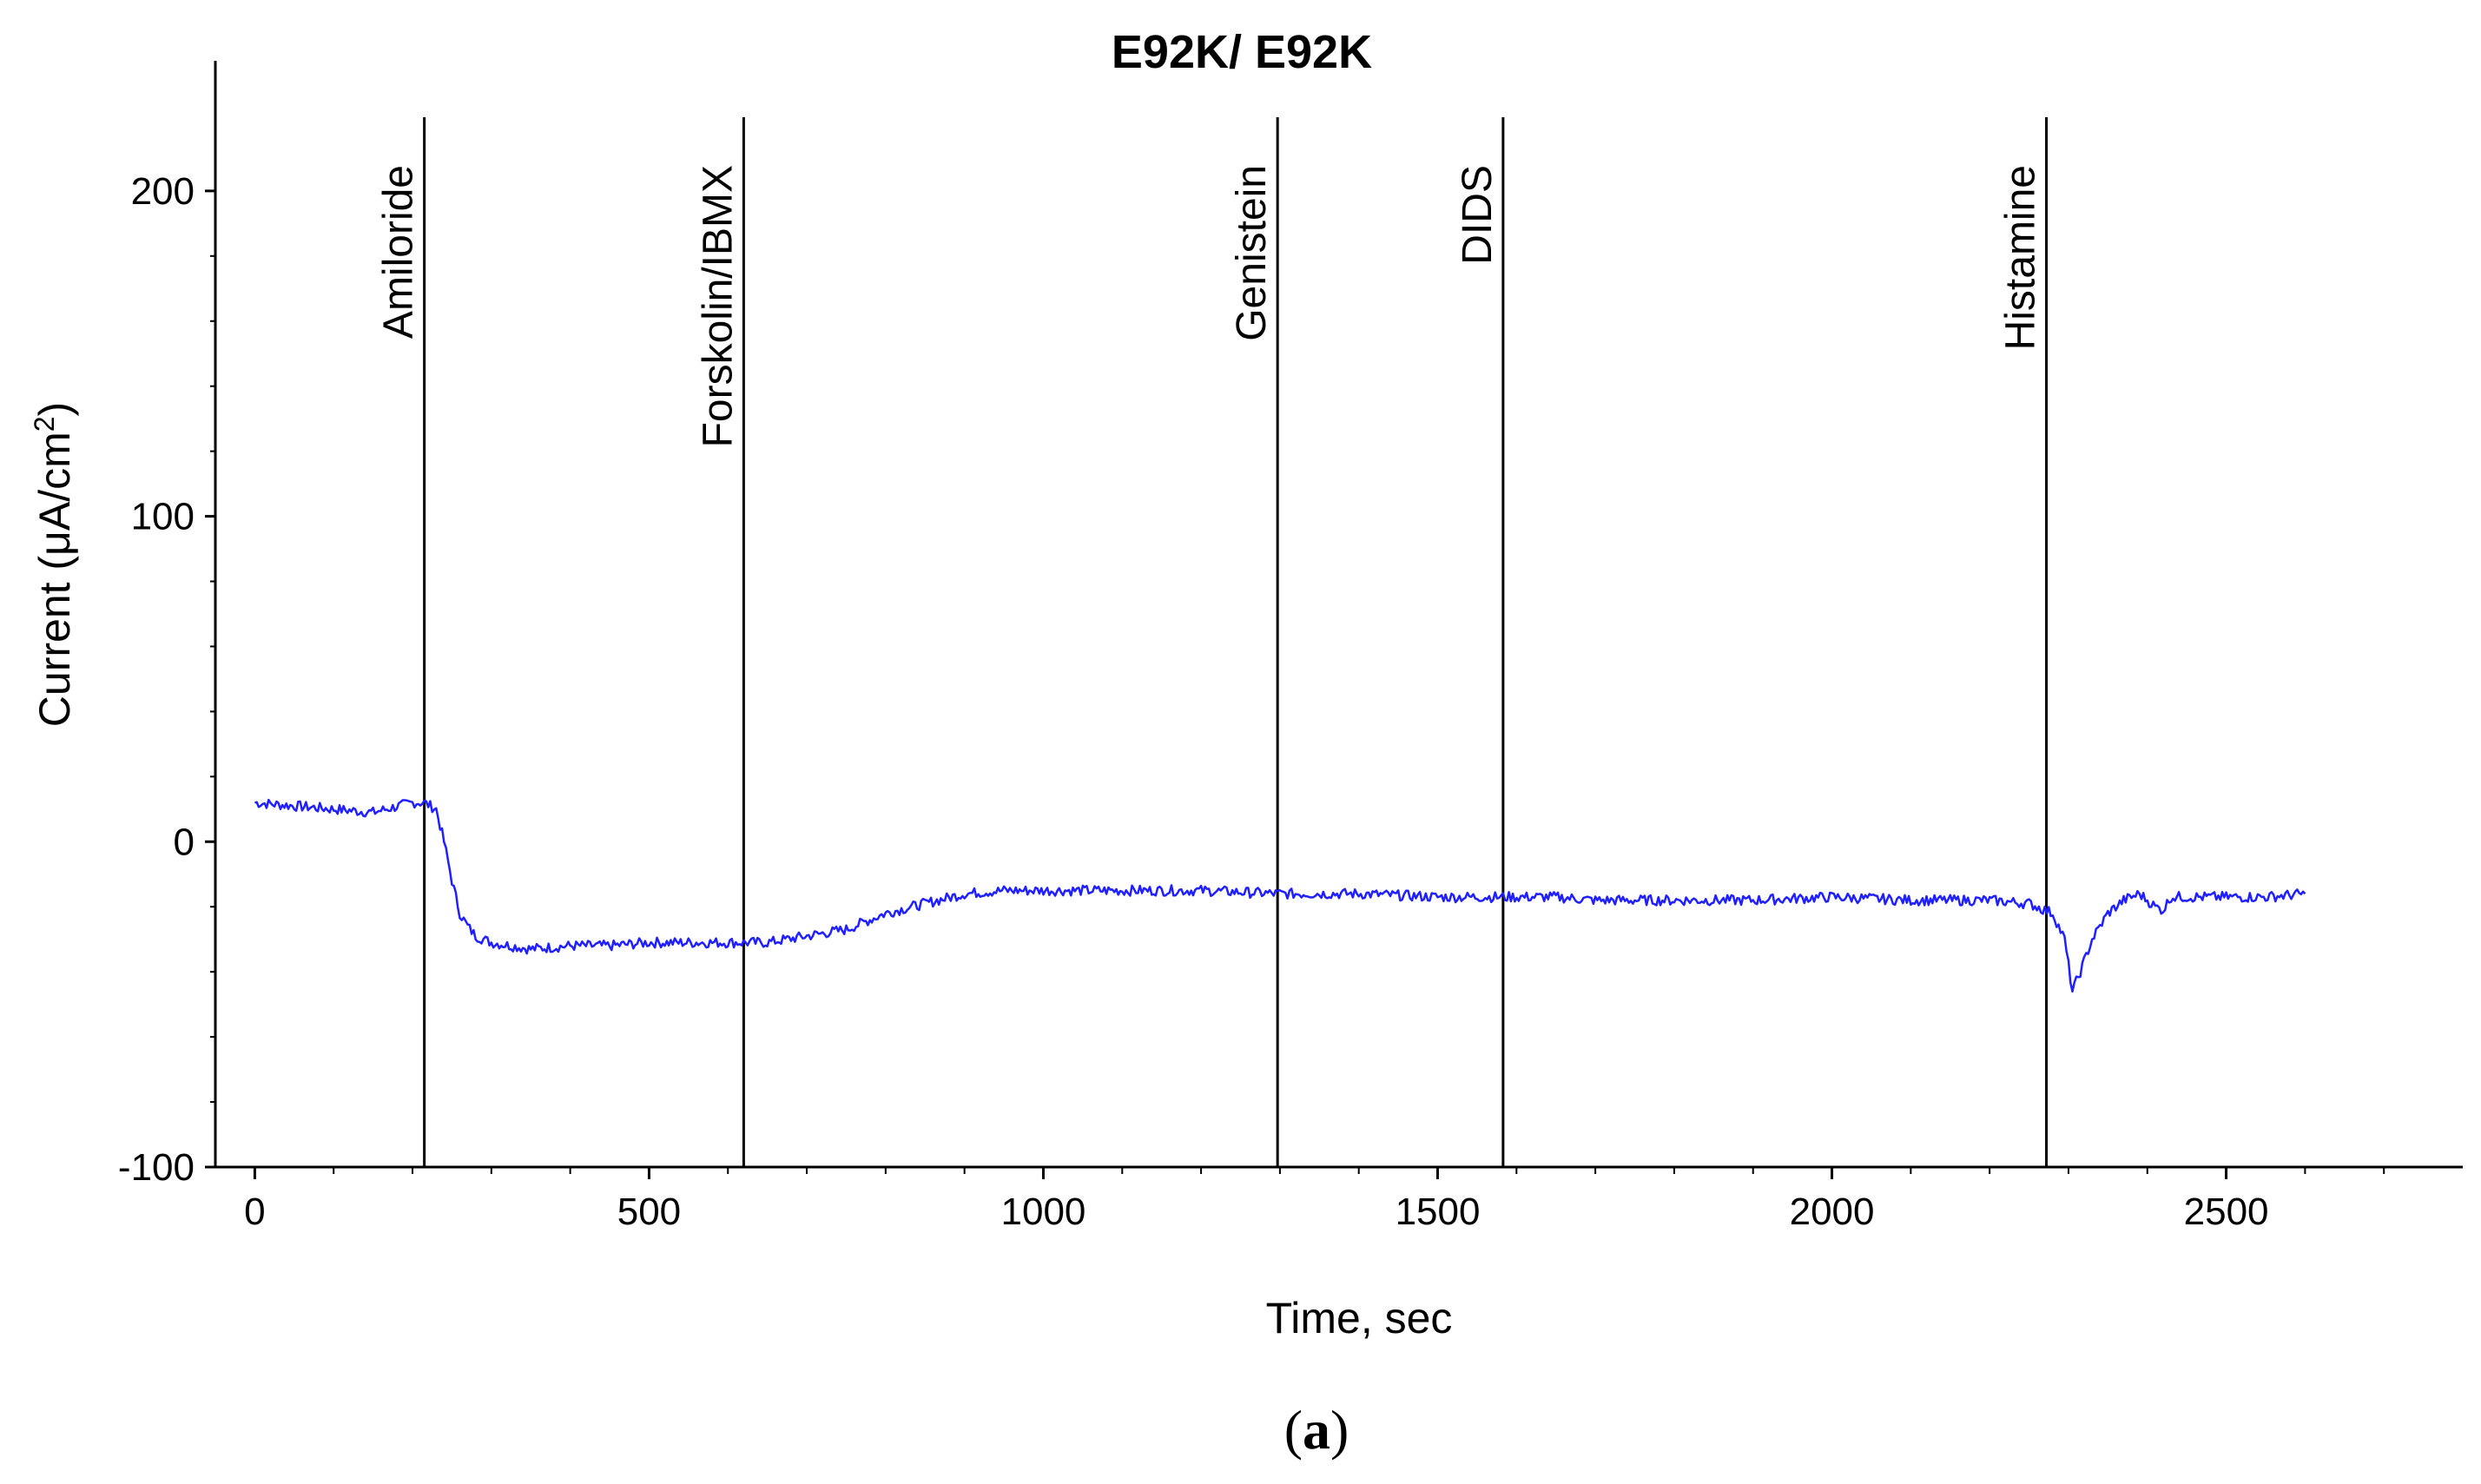 Image resolution: width=2481 pixels, height=1484 pixels. What do you see at coordinates (1044, 1211) in the screenshot?
I see `x-tick-label: 1000` at bounding box center [1044, 1211].